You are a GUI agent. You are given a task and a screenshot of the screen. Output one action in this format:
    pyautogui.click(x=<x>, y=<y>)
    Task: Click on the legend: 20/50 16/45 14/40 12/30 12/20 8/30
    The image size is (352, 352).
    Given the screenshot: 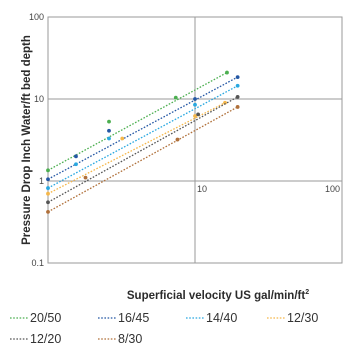 What is the action you would take?
    pyautogui.click(x=164, y=328)
    